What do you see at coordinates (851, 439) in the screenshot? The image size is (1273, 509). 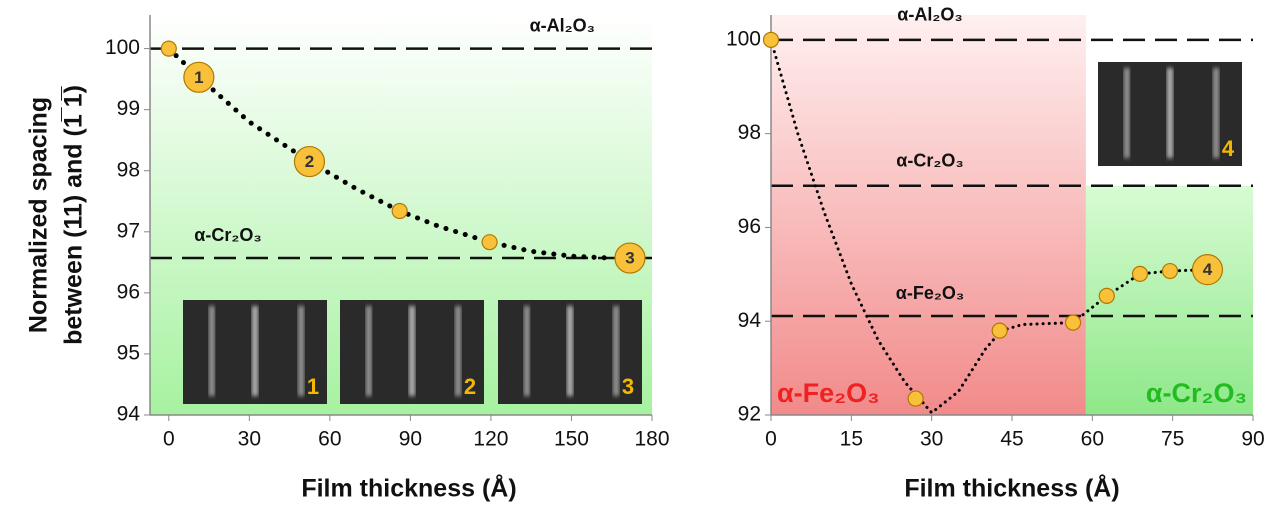 I see `x-tick-label: 15` at bounding box center [851, 439].